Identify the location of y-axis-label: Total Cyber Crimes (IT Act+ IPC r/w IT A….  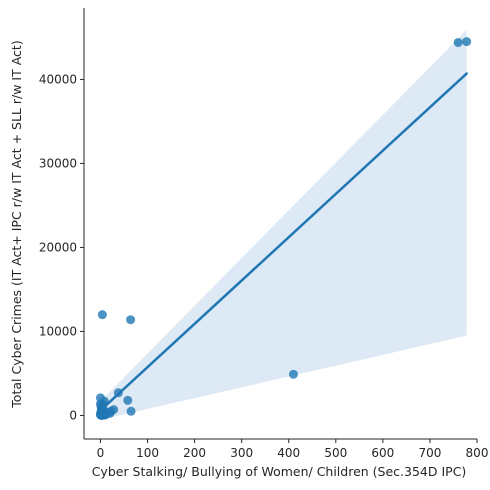
(16, 224).